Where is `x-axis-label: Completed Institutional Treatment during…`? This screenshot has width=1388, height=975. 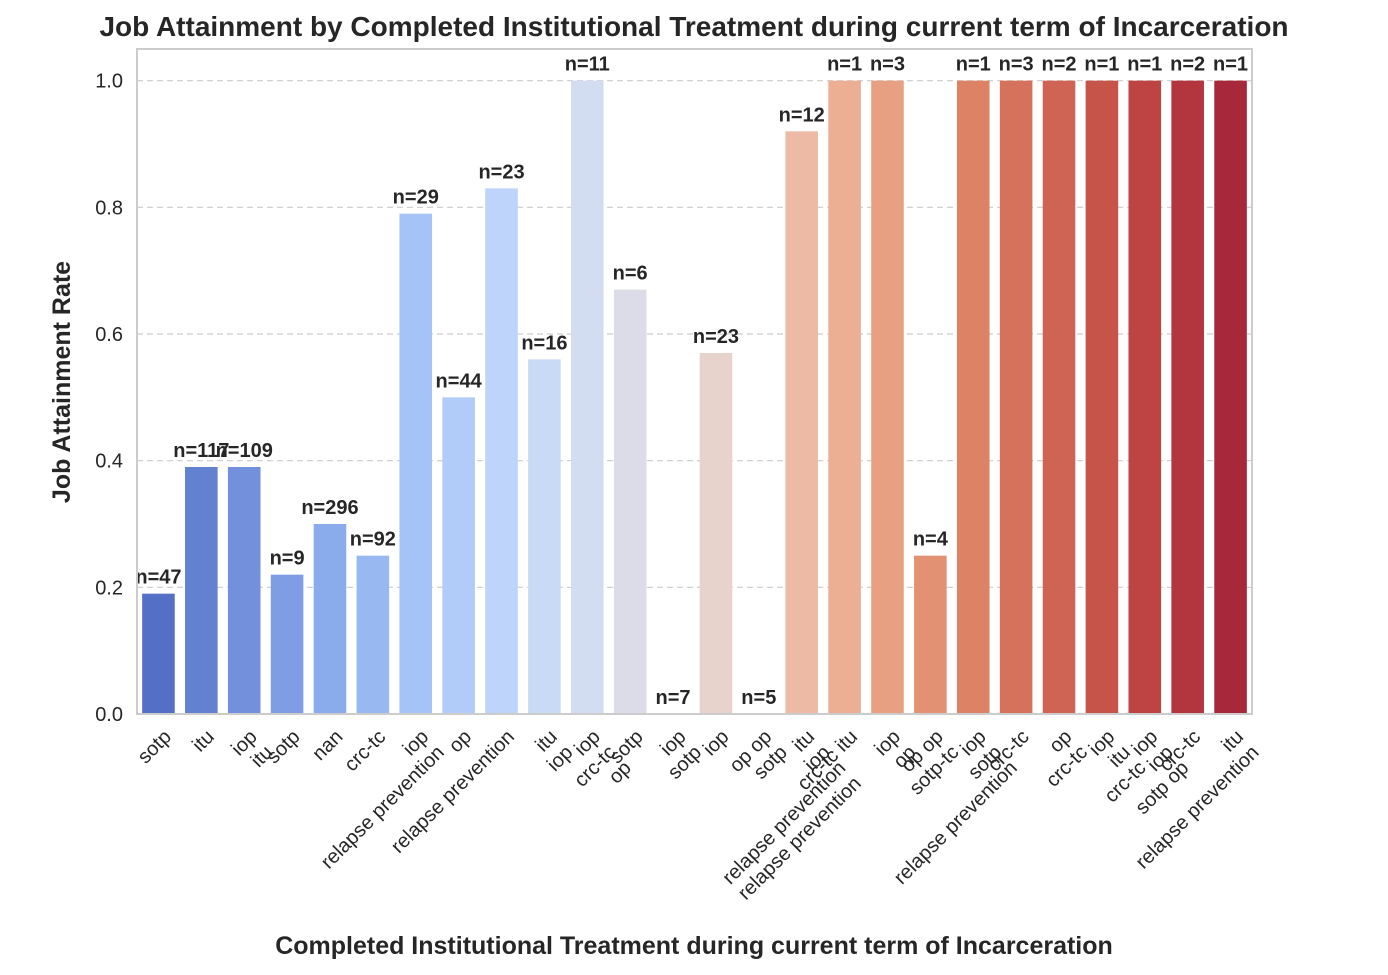
x-axis-label: Completed Institutional Treatment during… is located at coordinates (694, 946).